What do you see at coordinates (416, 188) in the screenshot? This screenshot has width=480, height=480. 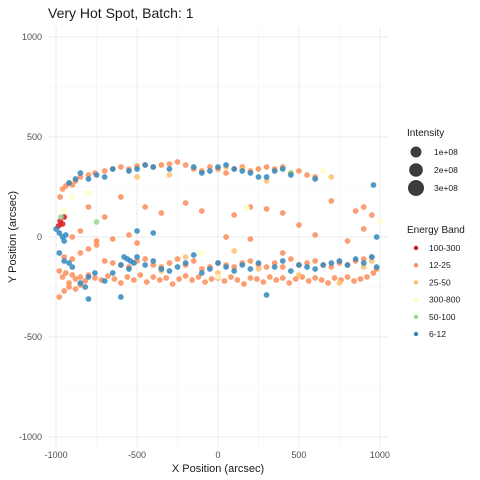 I see `intensity-legend-key` at bounding box center [416, 188].